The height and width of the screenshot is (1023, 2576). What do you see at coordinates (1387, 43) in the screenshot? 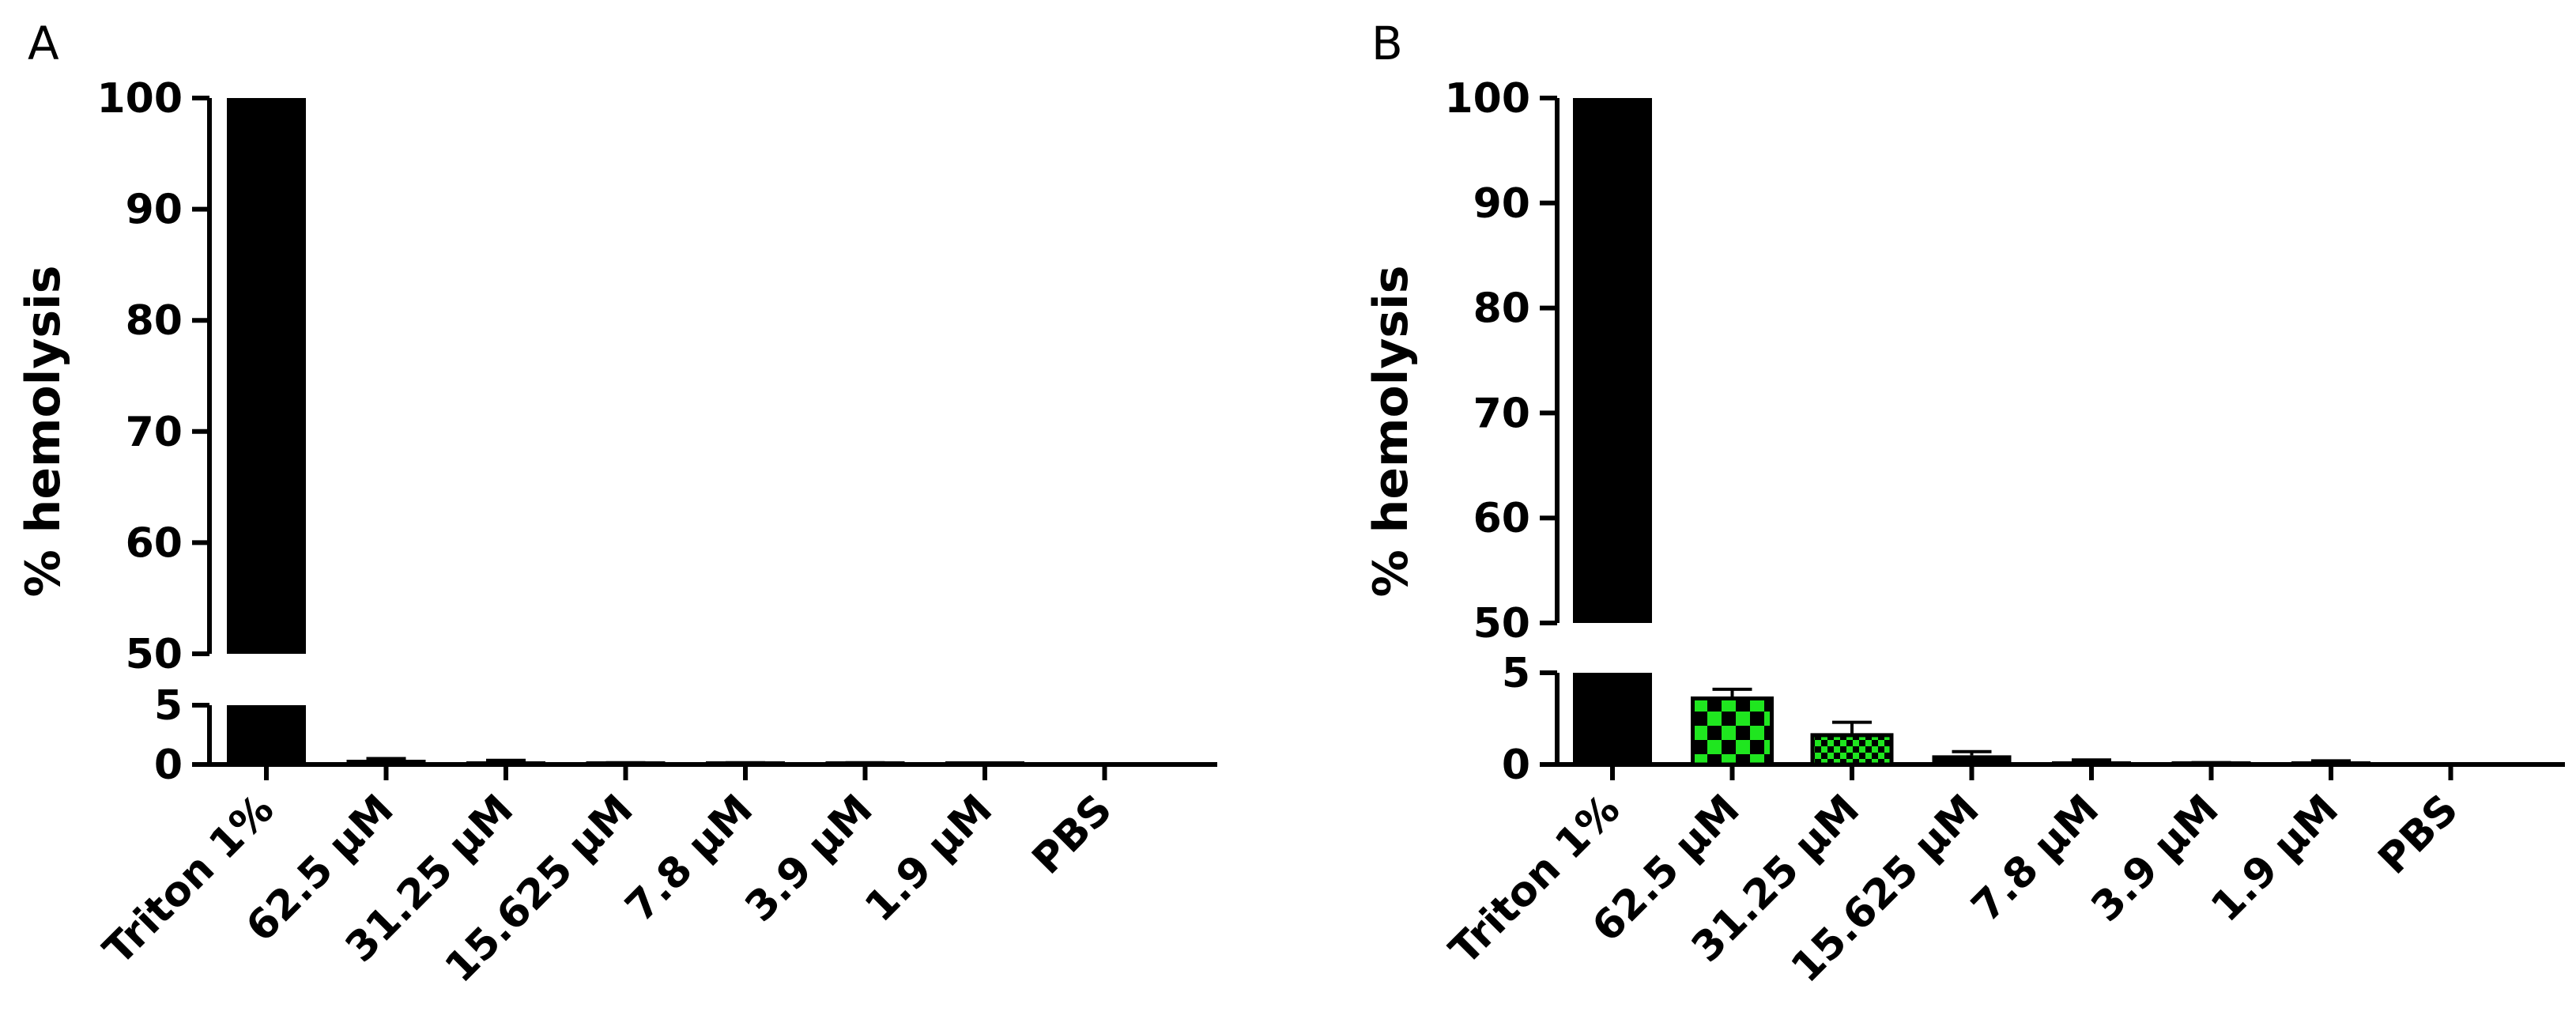
I see `panel-letter: B` at bounding box center [1387, 43].